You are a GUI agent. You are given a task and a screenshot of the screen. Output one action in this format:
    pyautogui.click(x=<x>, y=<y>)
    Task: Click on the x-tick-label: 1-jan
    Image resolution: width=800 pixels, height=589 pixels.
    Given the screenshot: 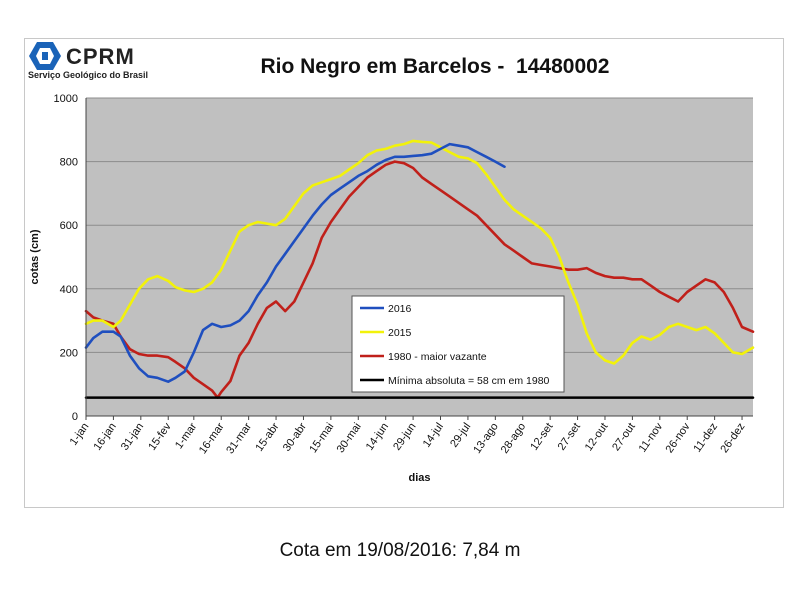 What is the action you would take?
    pyautogui.click(x=80, y=434)
    